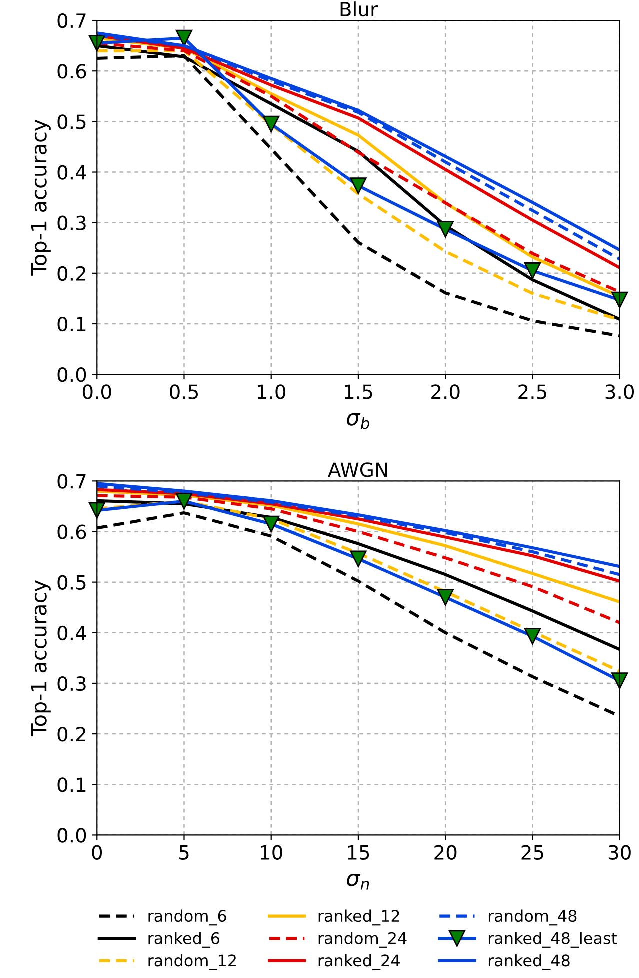 The image size is (639, 978). I want to click on legend-label: ranked_48, so click(529, 962).